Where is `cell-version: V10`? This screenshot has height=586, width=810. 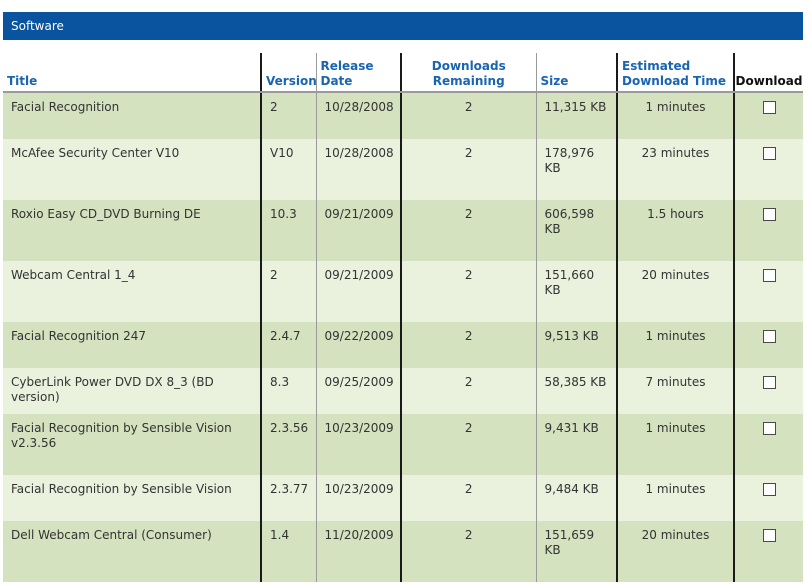
cell-version: V10 is located at coordinates (288, 169).